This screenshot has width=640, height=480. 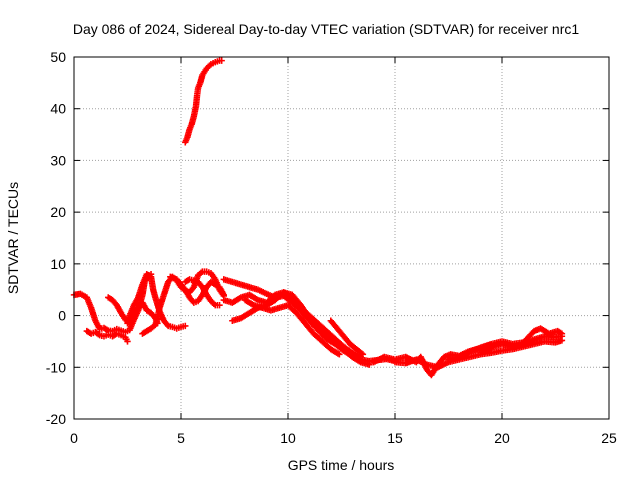 What do you see at coordinates (292, 327) in the screenshot?
I see `series-track-l` at bounding box center [292, 327].